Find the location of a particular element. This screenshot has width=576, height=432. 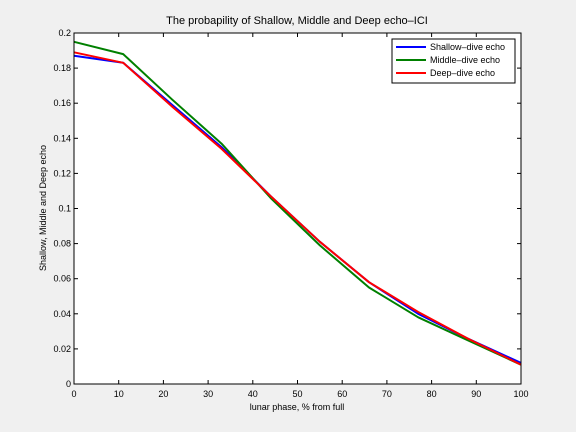

x-tick-label: 10 is located at coordinates (119, 394).